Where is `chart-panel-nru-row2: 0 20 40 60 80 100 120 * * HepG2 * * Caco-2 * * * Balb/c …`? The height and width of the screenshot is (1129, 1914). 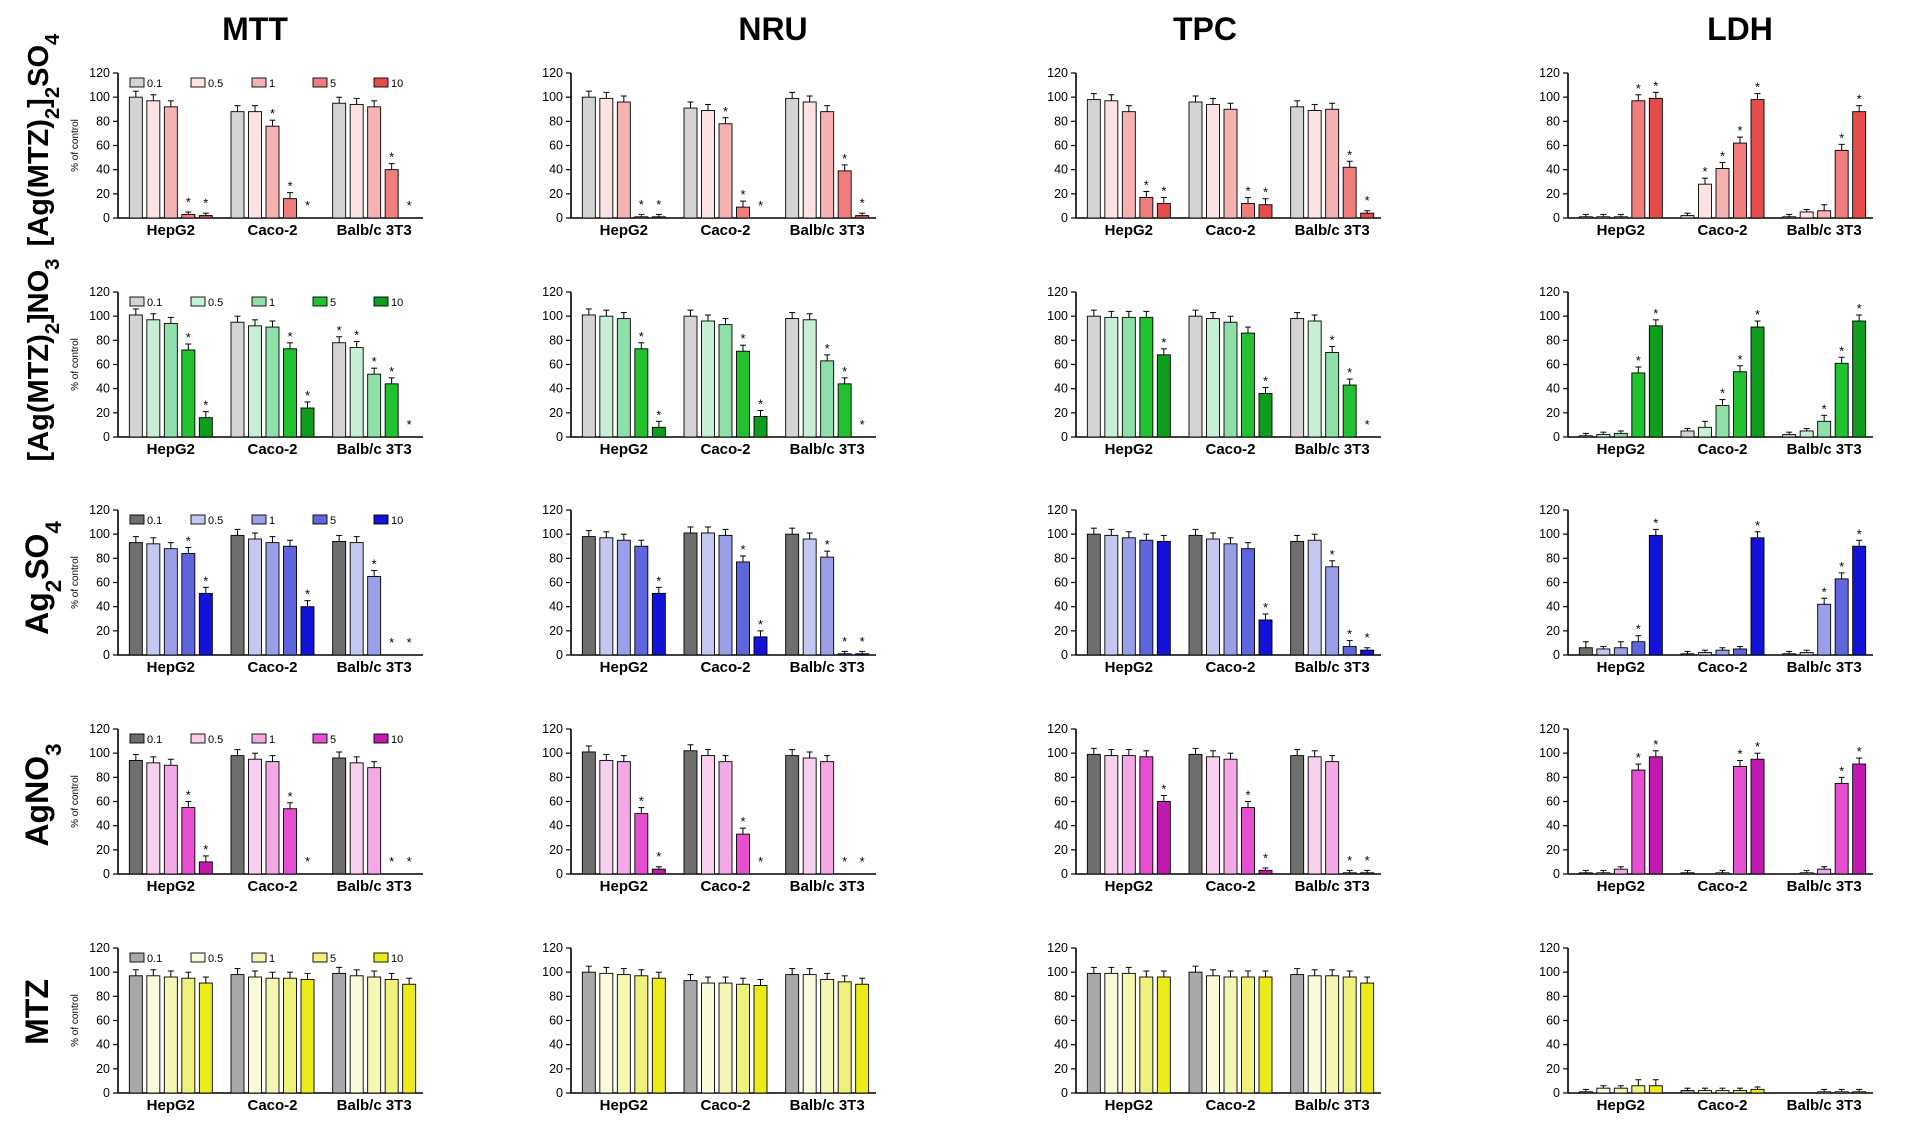
chart-panel-nru-row2: 0 20 40 60 80 100 120 * * HepG2 * * Caco-2 * * * Balb/c … is located at coordinates (709, 371).